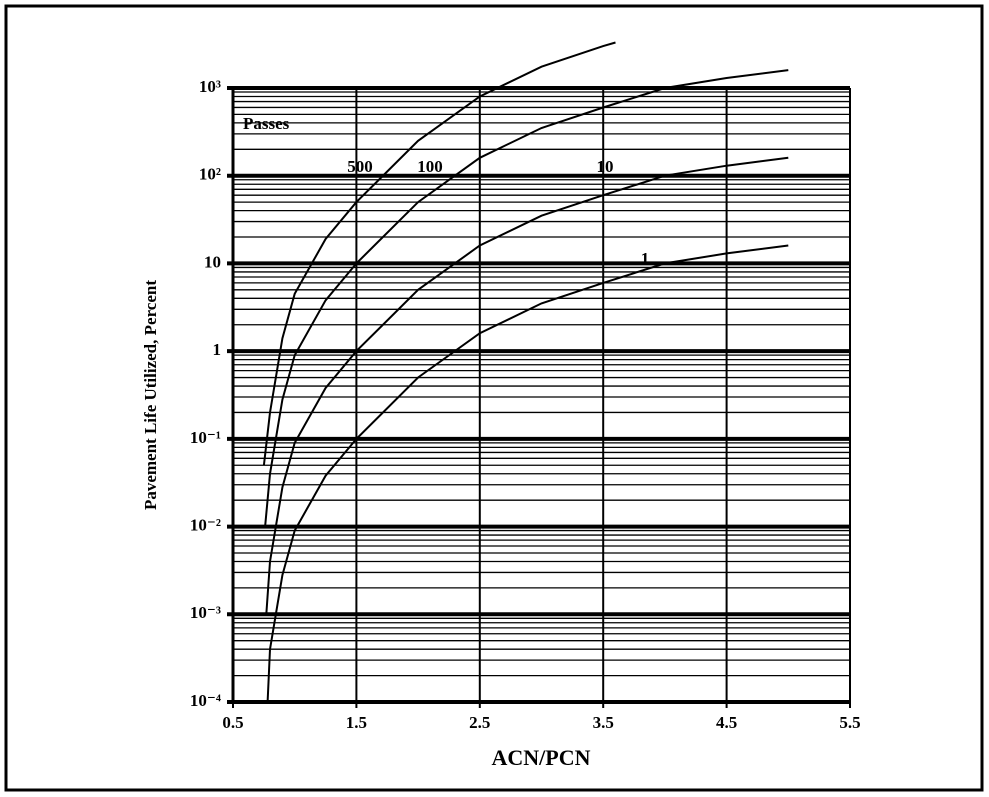 The height and width of the screenshot is (797, 989). What do you see at coordinates (232, 722) in the screenshot?
I see `x-tick-label: 0.5` at bounding box center [232, 722].